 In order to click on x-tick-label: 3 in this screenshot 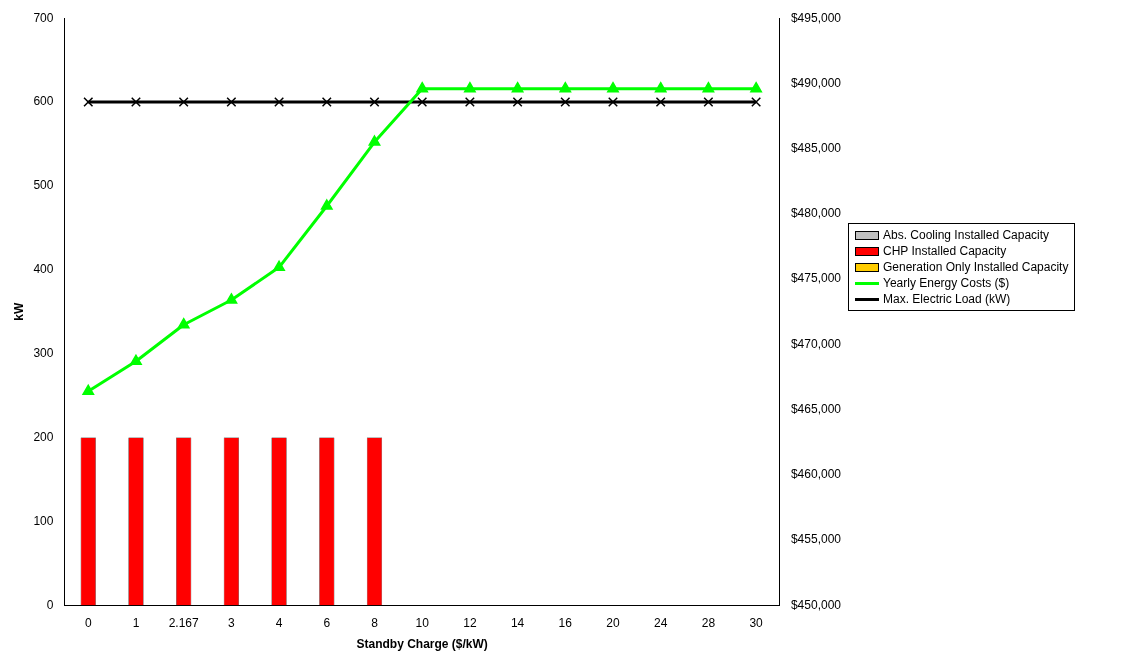, I will do `click(232, 622)`.